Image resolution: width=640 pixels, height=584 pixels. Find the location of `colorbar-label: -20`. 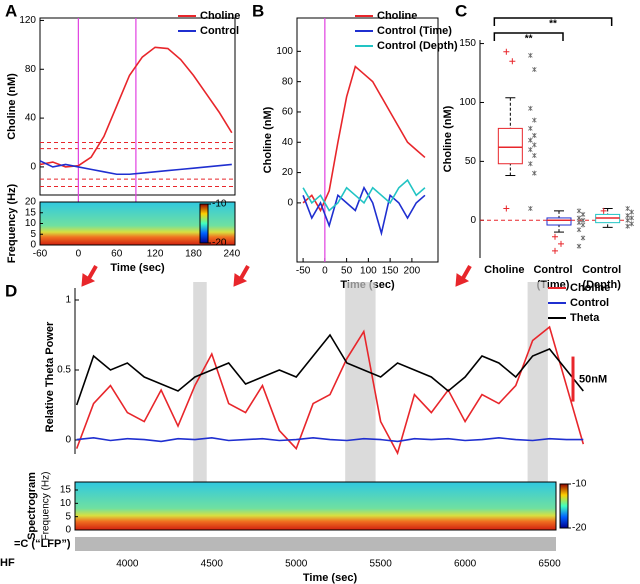

colorbar-label: -20 is located at coordinates (219, 243).